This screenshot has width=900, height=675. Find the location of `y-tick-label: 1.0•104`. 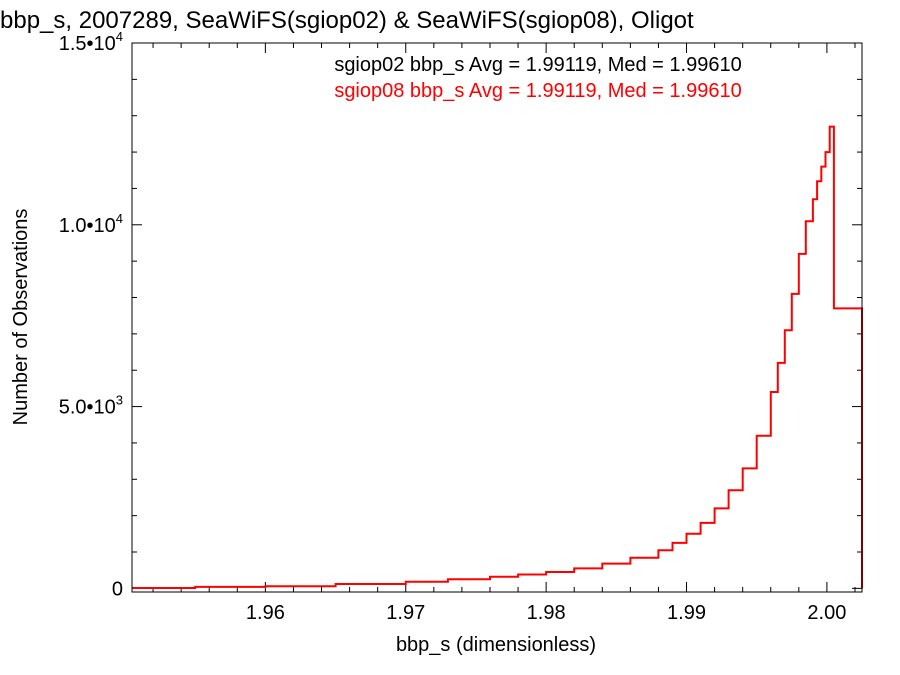

y-tick-label: 1.0•104 is located at coordinates (91, 224).